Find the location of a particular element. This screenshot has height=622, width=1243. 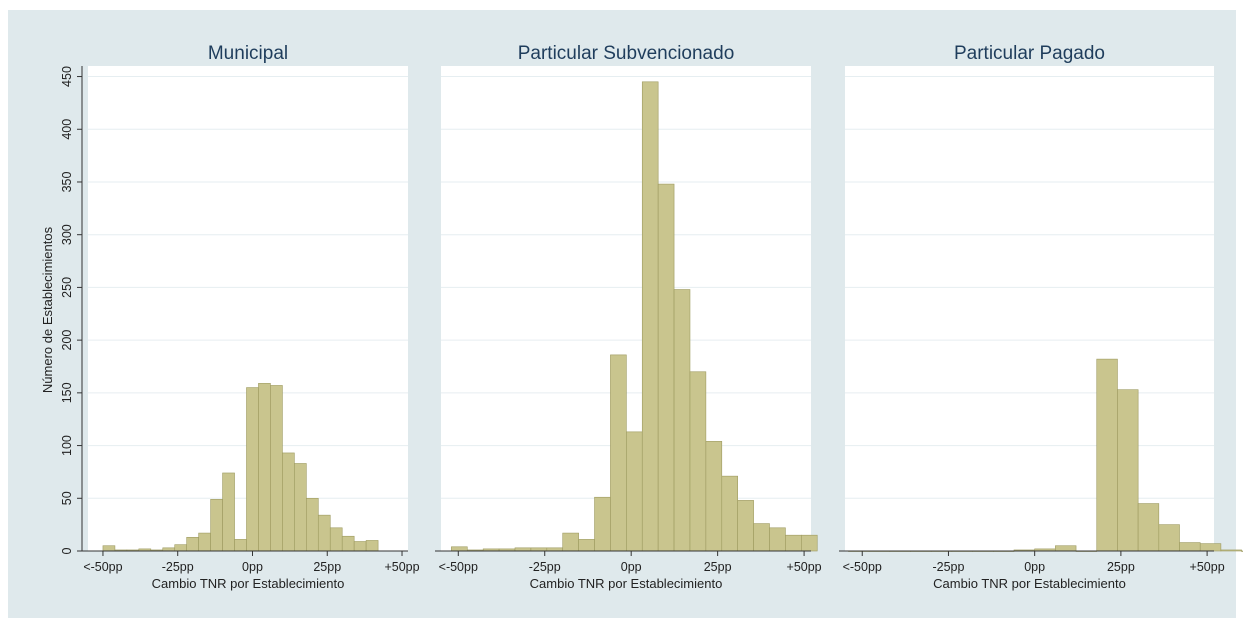

y-tick-label: 100 is located at coordinates (67, 445).